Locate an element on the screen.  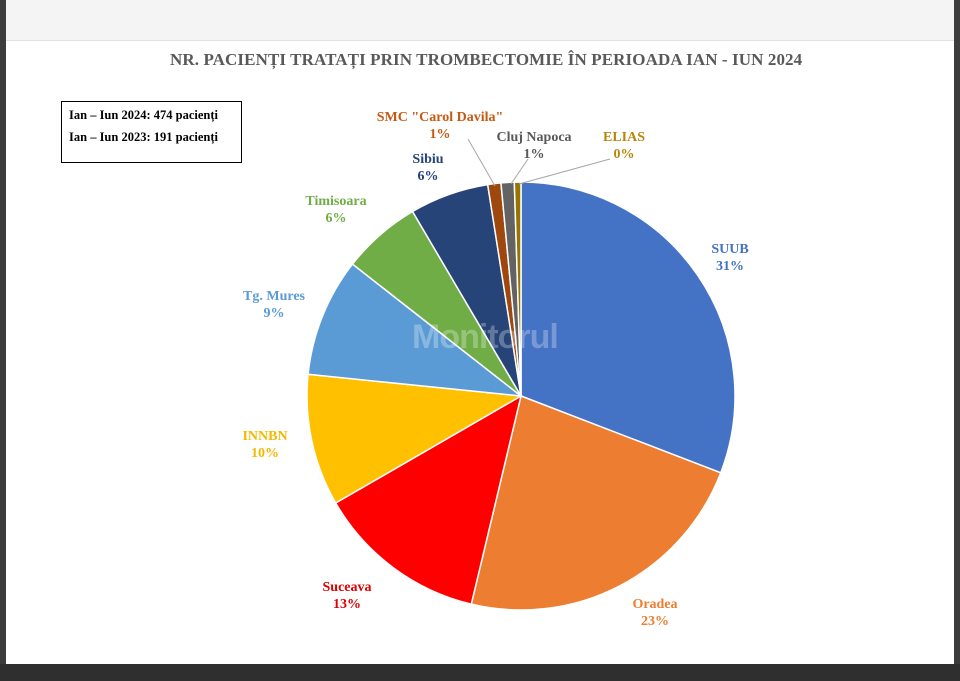
slice-percent-innbn: 10% is located at coordinates (265, 453).